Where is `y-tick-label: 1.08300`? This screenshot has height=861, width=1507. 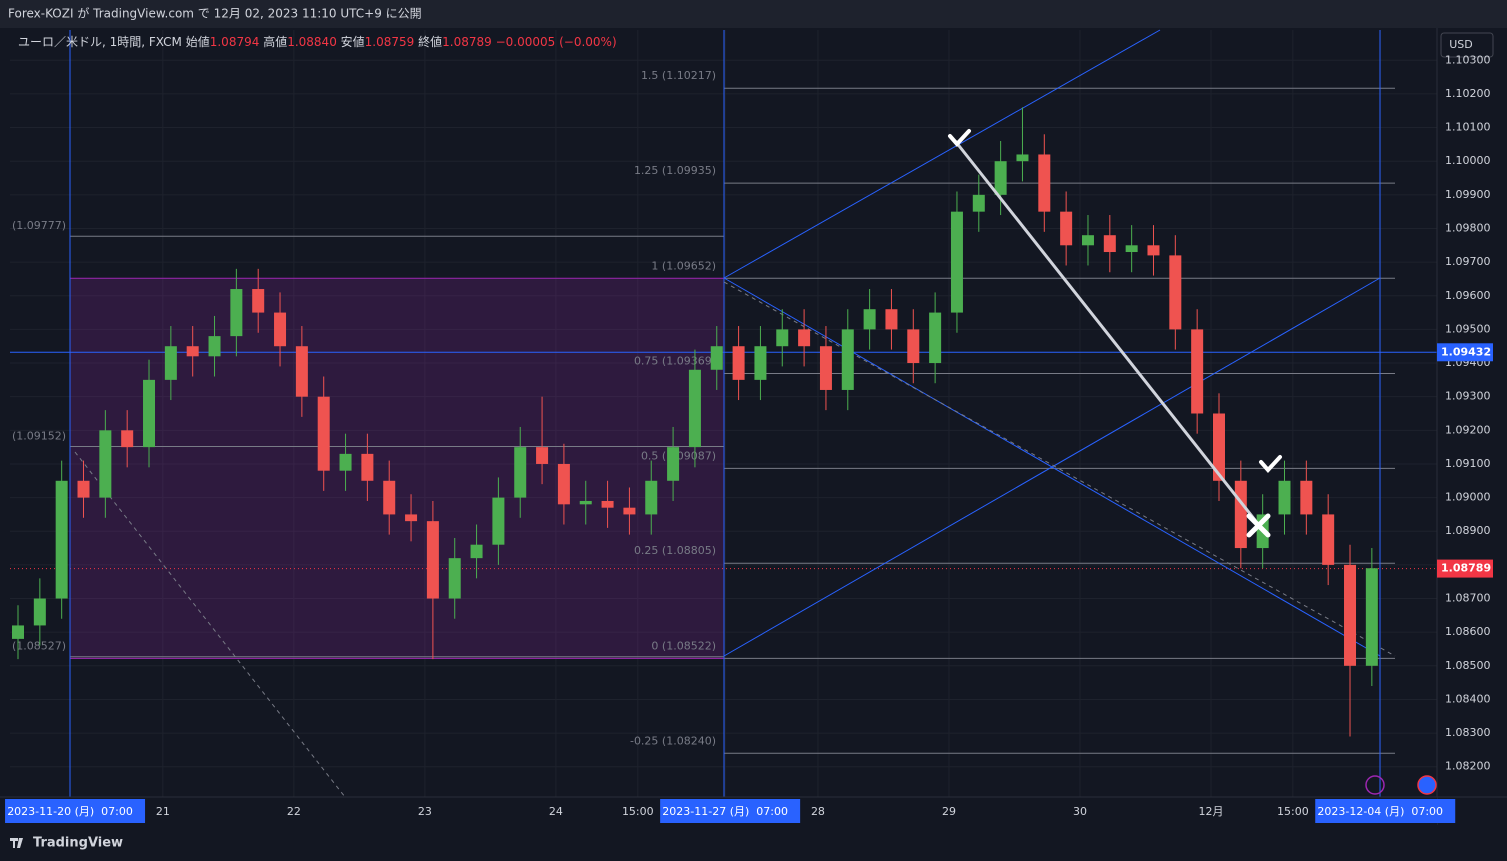
y-tick-label: 1.08300 is located at coordinates (1468, 732).